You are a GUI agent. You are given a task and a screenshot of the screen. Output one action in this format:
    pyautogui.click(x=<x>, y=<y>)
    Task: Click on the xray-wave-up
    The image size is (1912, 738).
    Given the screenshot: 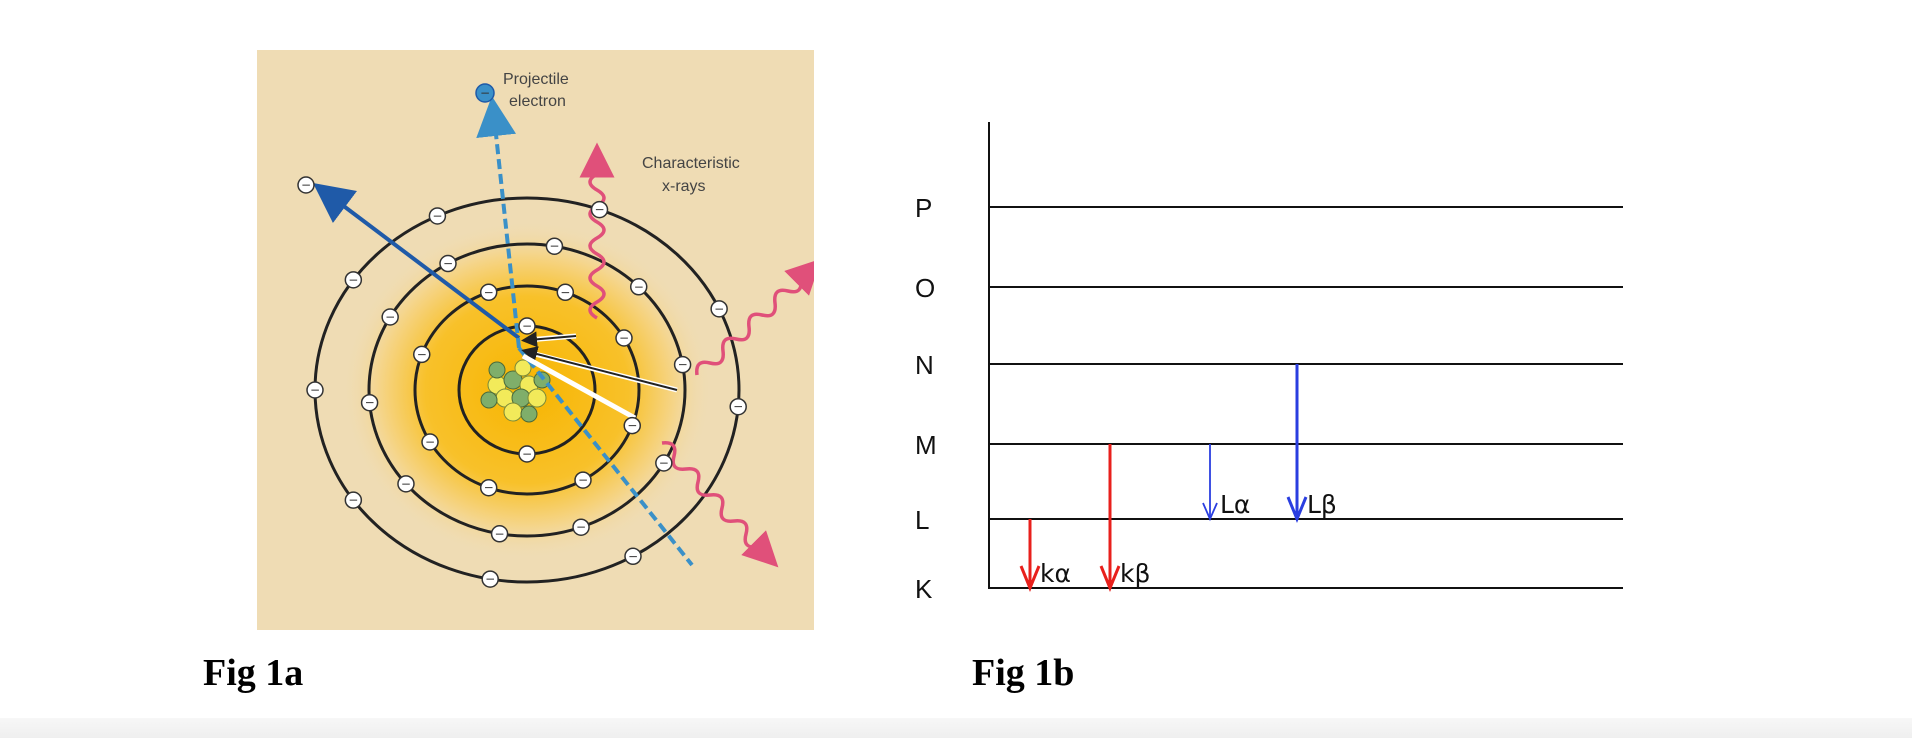 What is the action you would take?
    pyautogui.click(x=597, y=231)
    